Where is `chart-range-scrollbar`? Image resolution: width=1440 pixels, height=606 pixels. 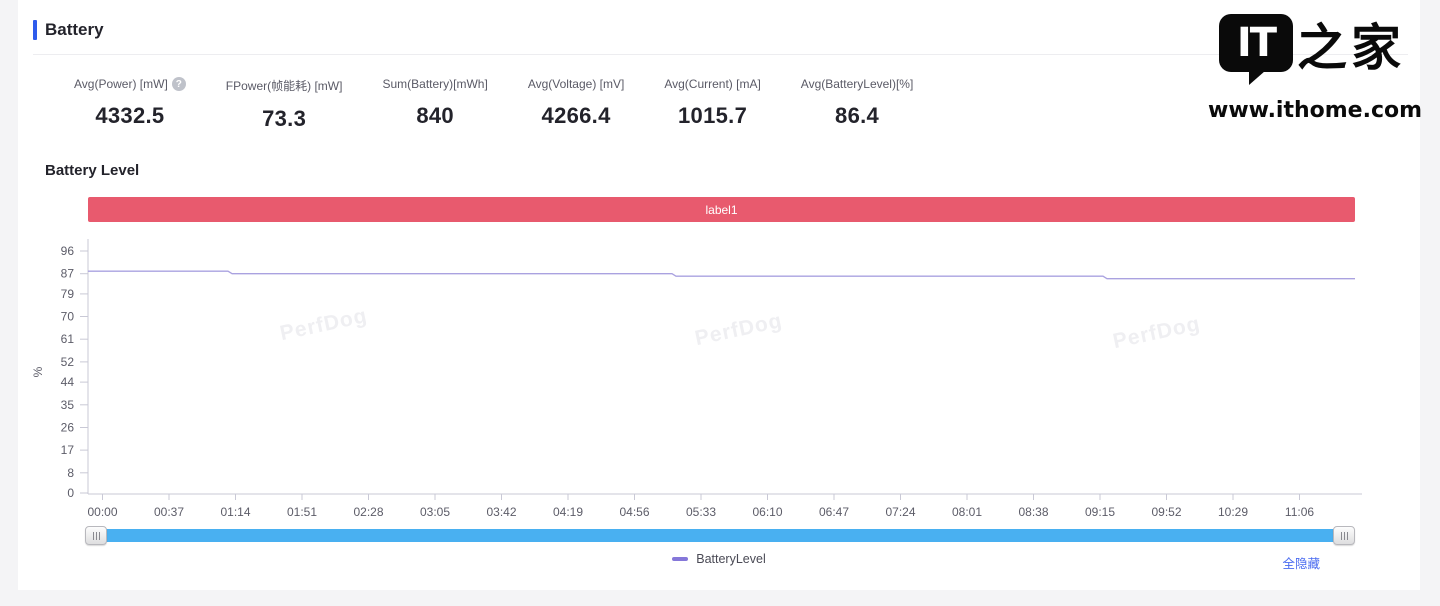 chart-range-scrollbar is located at coordinates (720, 535).